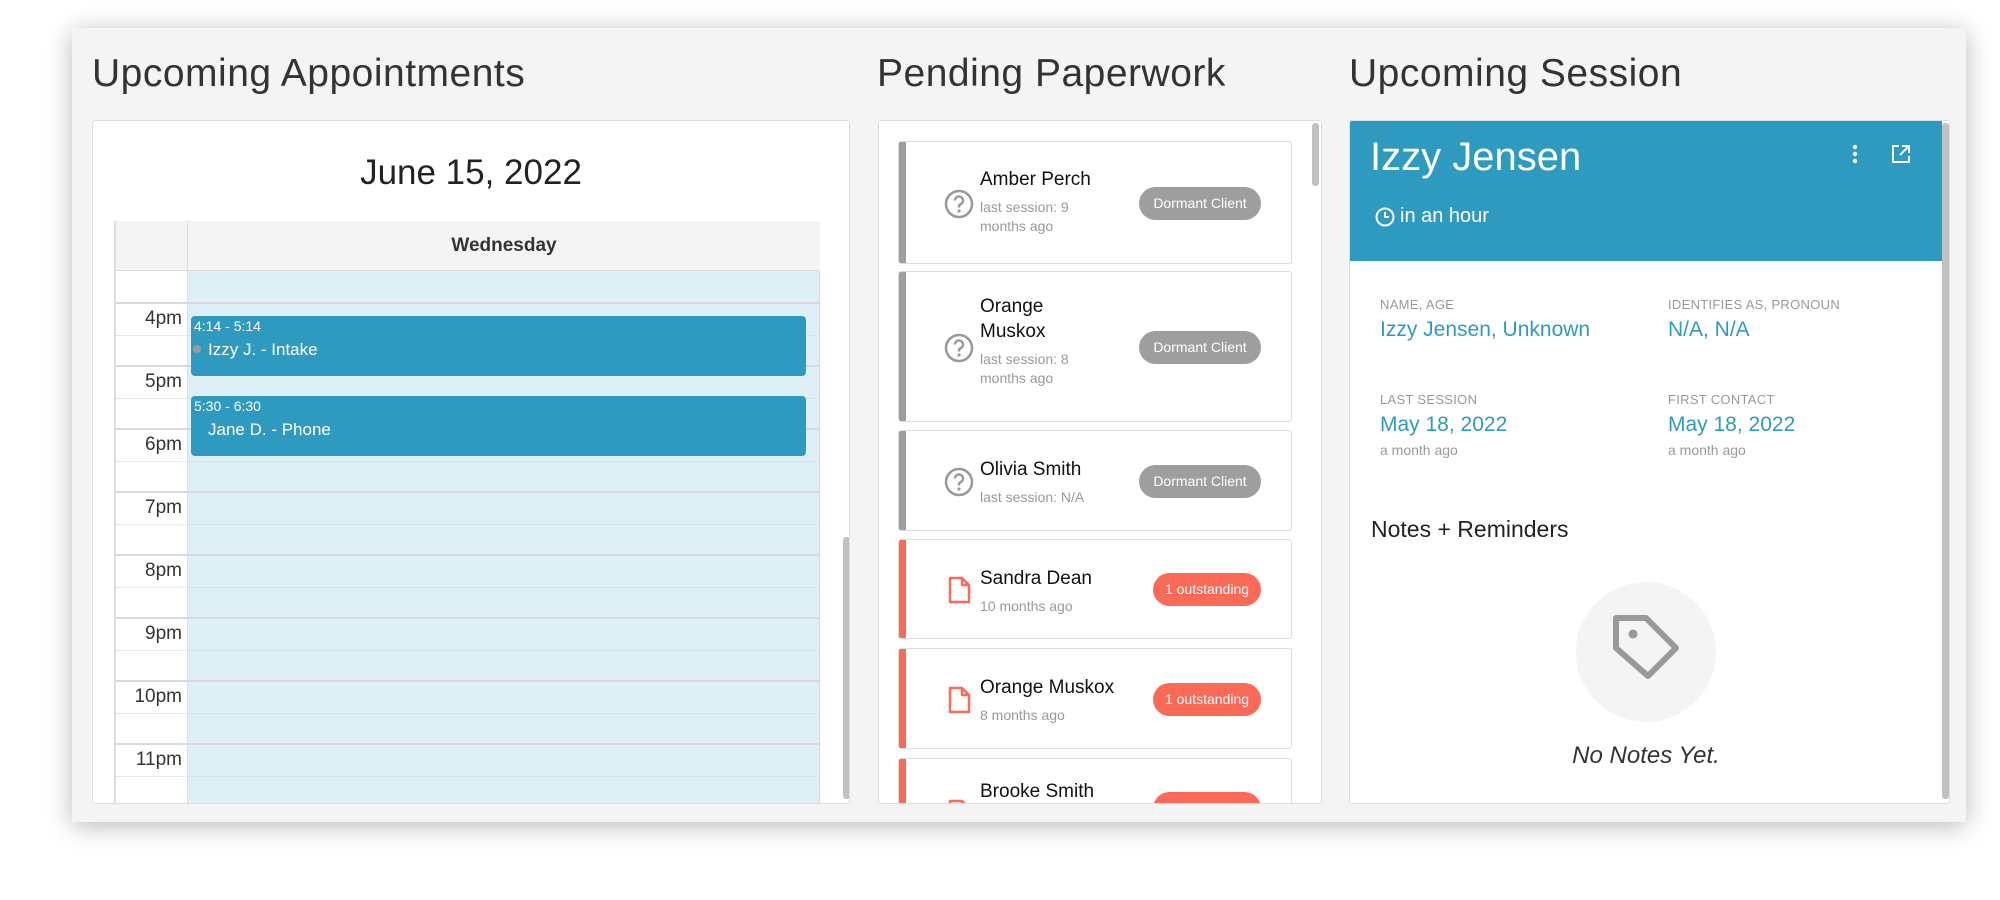 This screenshot has height=900, width=2000. I want to click on notes-empty-illustration, so click(1646, 652).